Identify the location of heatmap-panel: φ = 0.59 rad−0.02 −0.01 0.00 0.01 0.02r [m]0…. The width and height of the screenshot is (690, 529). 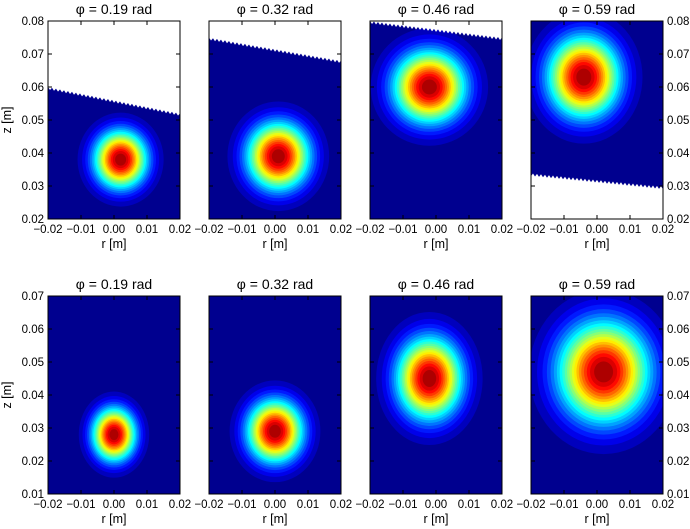
(603, 401).